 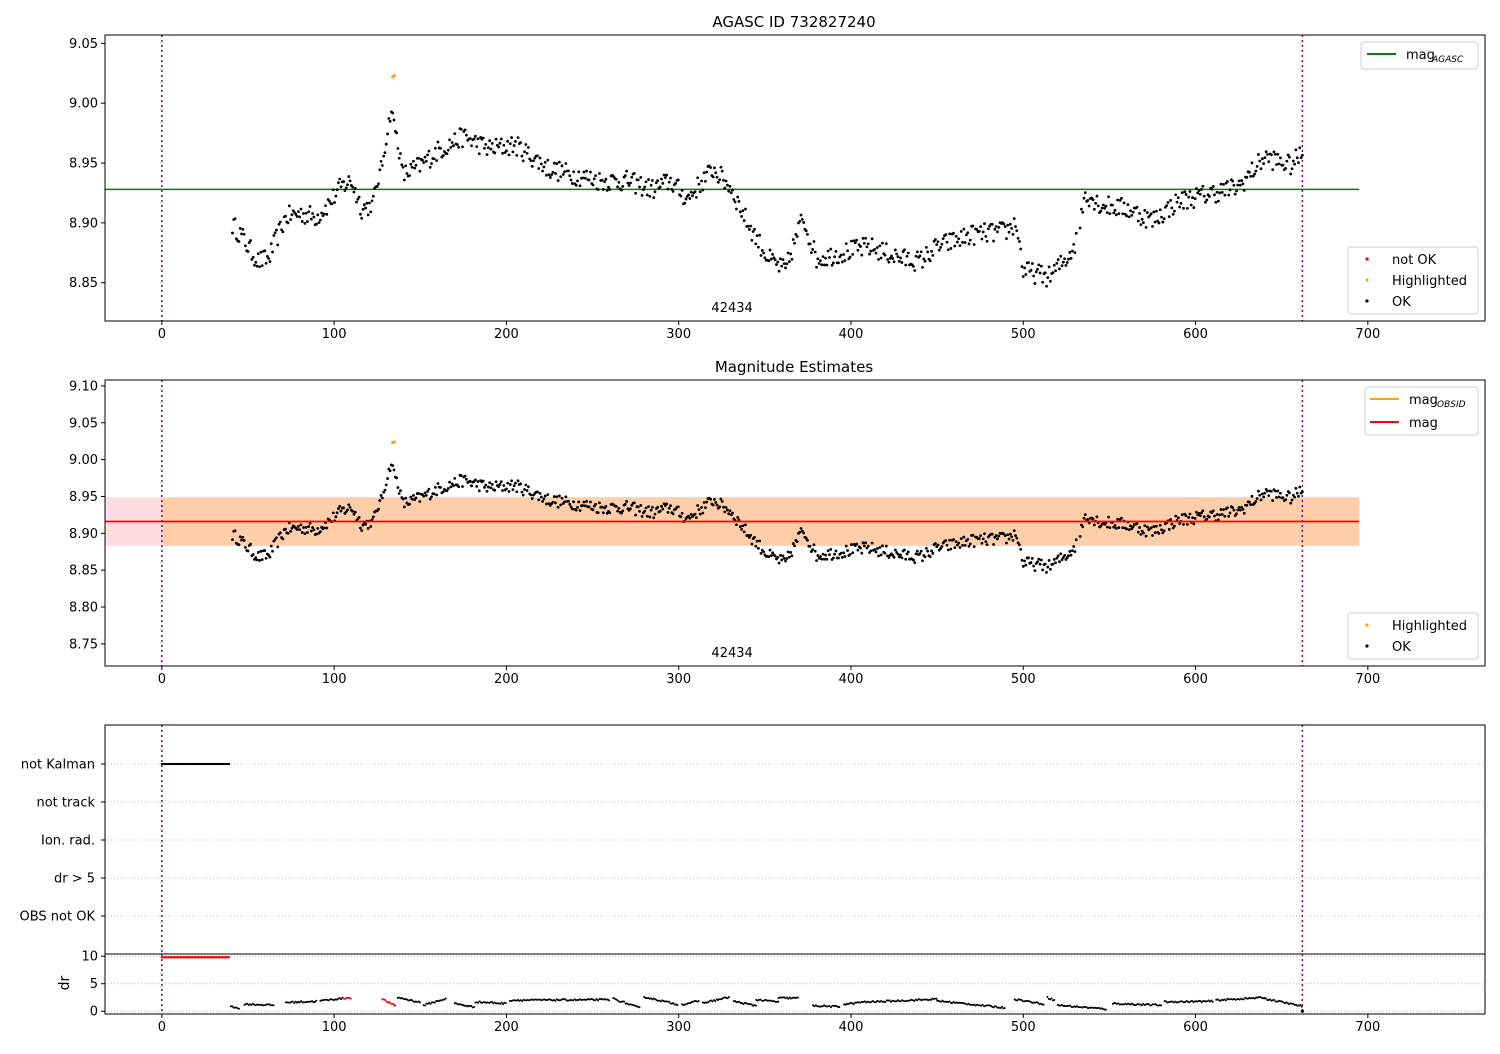 What do you see at coordinates (1367, 625) in the screenshot?
I see `legend-marker` at bounding box center [1367, 625].